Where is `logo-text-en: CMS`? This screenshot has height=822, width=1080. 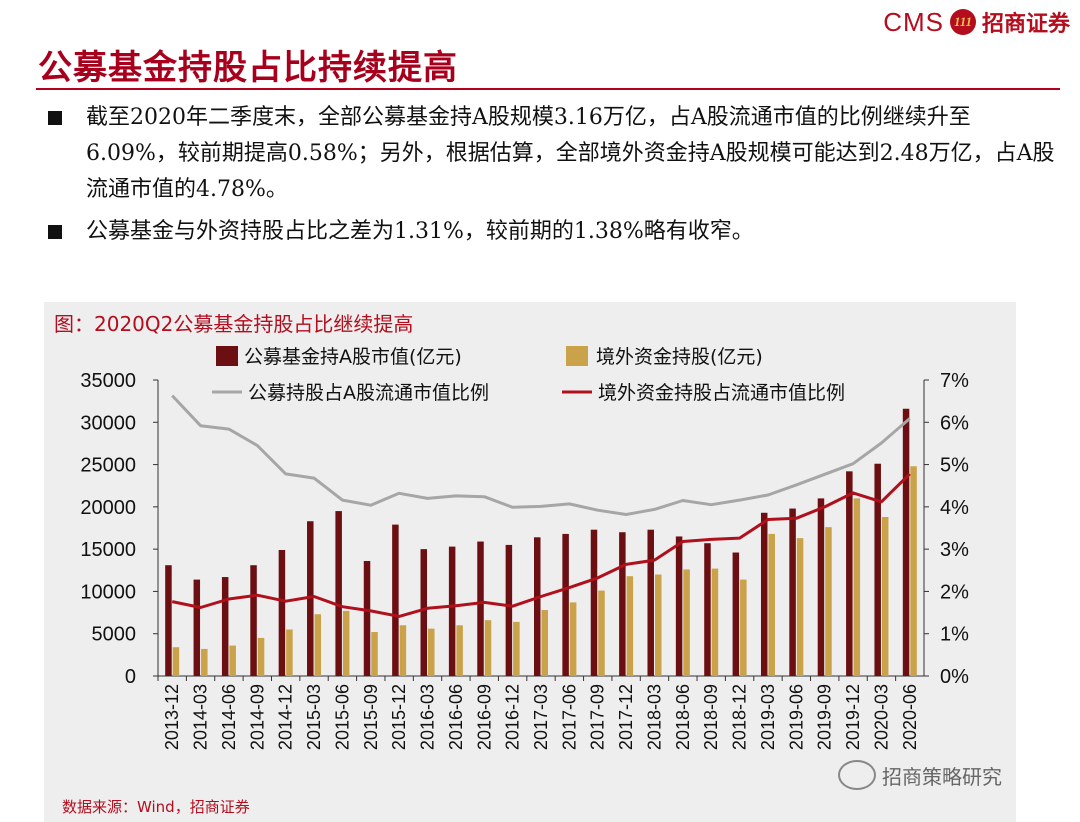 logo-text-en: CMS is located at coordinates (913, 21).